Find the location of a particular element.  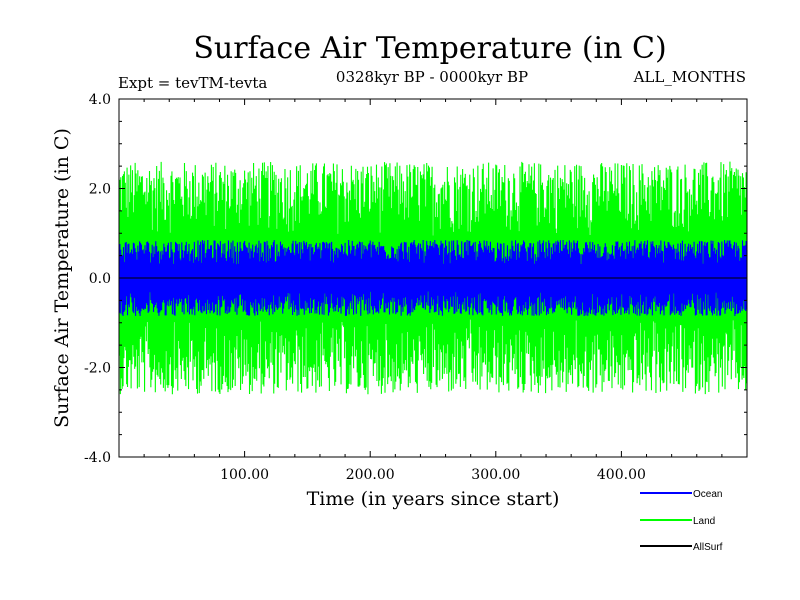

subtitle-left: Expt = tevTM-tevta is located at coordinates (192, 83).